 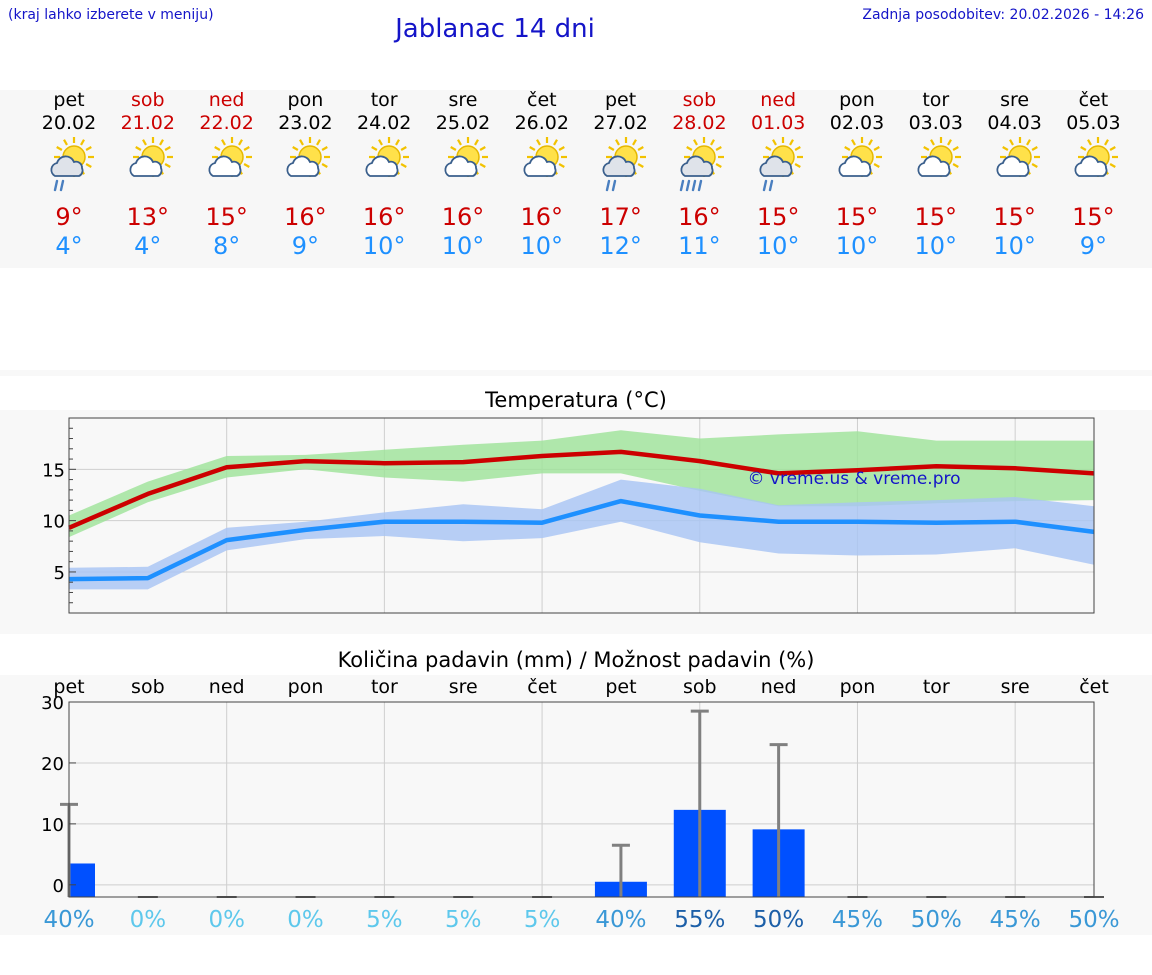 What do you see at coordinates (384, 687) in the screenshot?
I see `x-tick-label: tor` at bounding box center [384, 687].